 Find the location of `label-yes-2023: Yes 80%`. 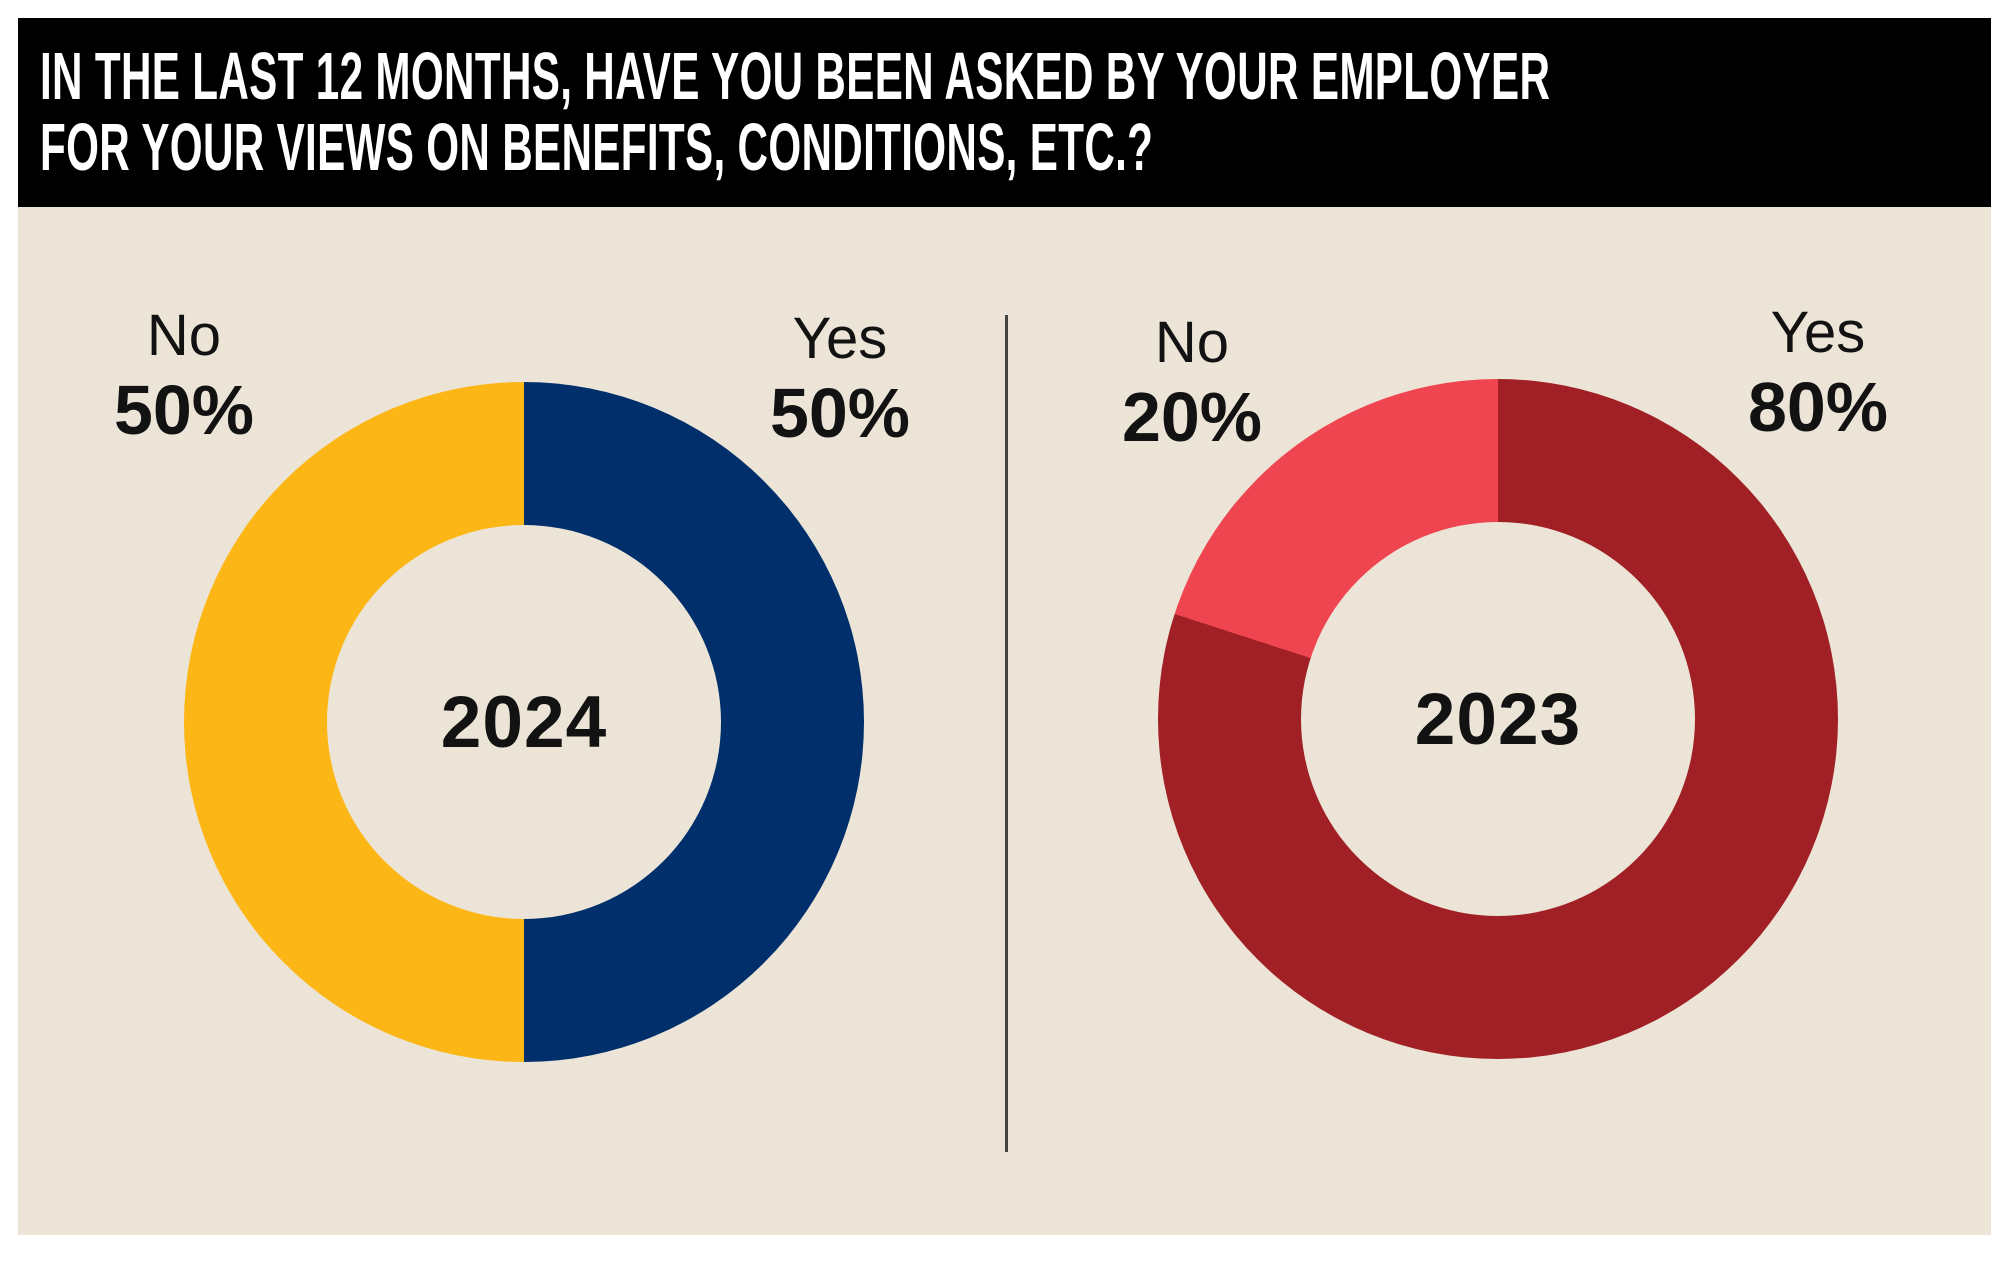

label-yes-2023: Yes 80% is located at coordinates (1818, 373).